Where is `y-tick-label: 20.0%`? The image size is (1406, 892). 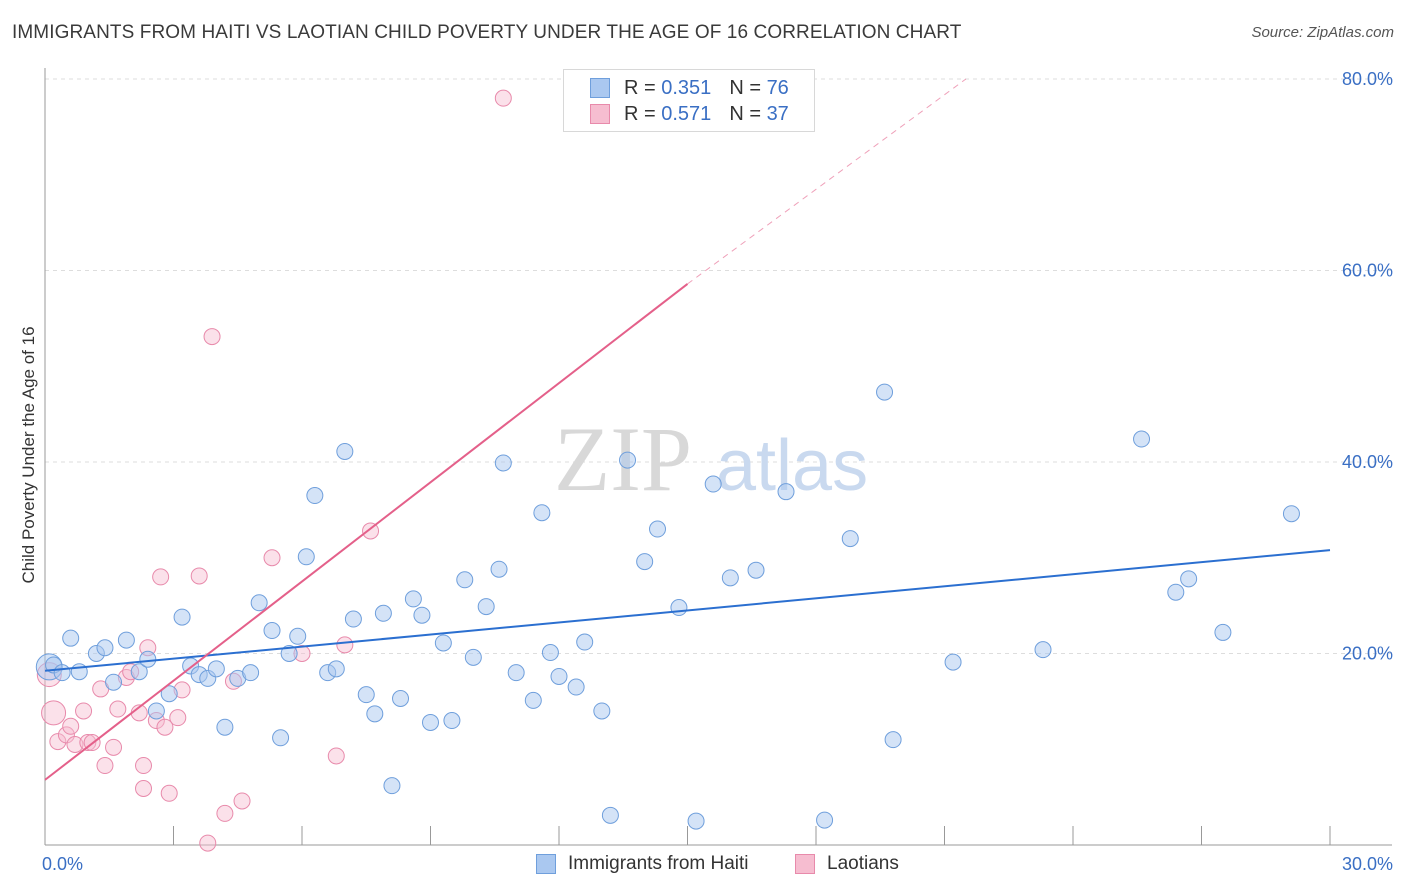
y-tick-label: 20.0% is located at coordinates (1367, 654).